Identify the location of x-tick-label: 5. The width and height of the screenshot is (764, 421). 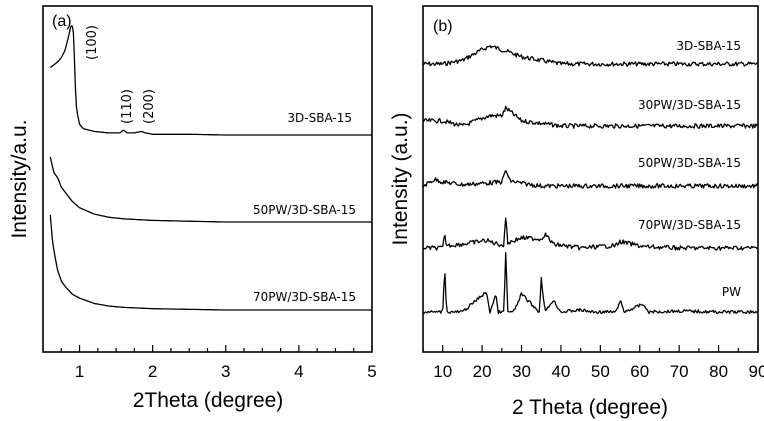
(371, 371).